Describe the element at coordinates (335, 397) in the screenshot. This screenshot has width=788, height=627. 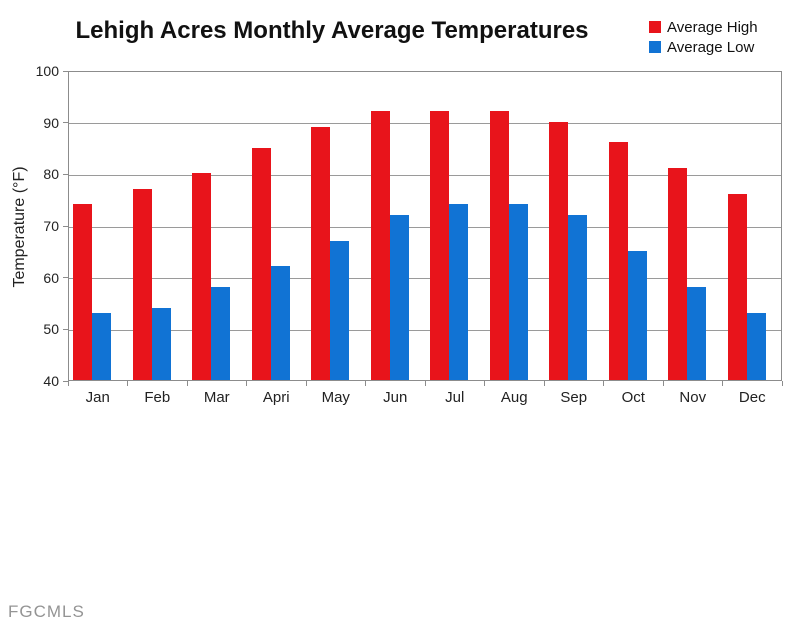
I see `x-tick-label-may: May` at that location.